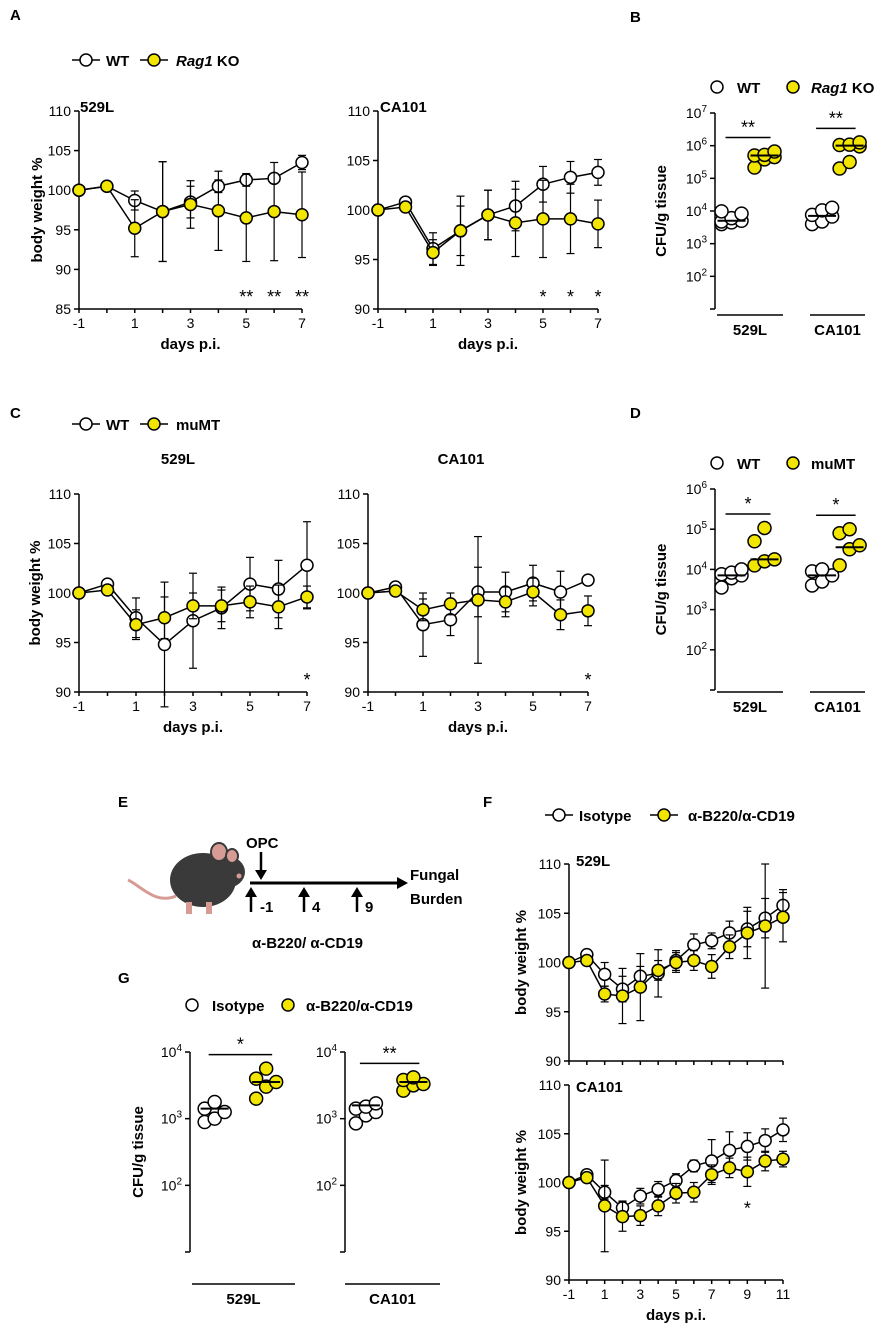 This screenshot has height=1344, width=886. Describe the element at coordinates (697, 112) in the screenshot. I see `y-tick-label: 107` at that location.